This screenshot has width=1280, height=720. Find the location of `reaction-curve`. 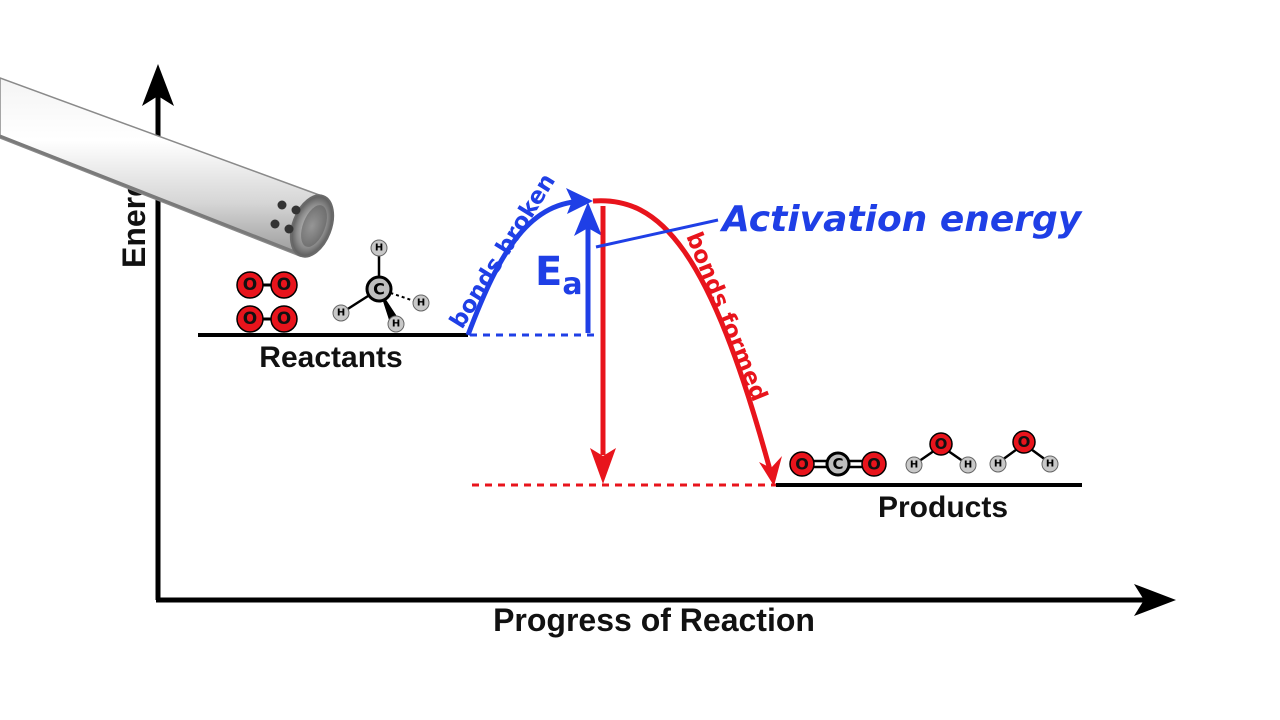

reaction-curve is located at coordinates (623, 337).